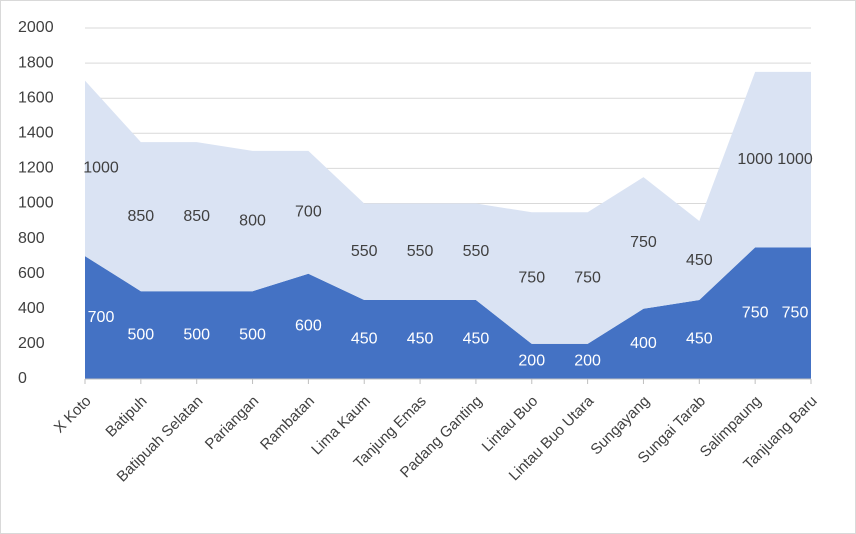 This screenshot has width=856, height=534. What do you see at coordinates (308, 326) in the screenshot?
I see `data-label: 600` at bounding box center [308, 326].